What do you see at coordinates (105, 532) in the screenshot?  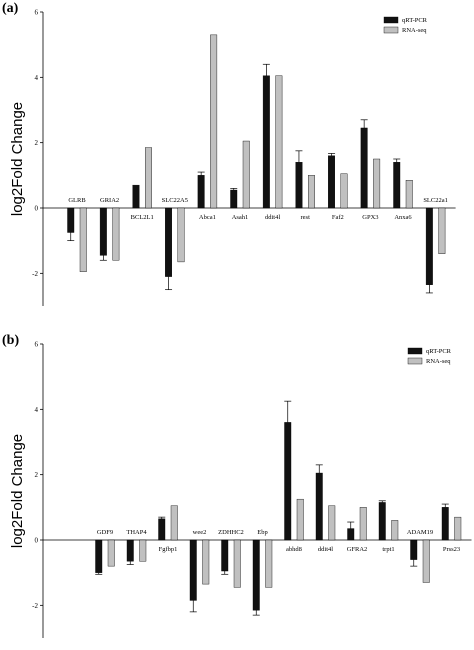 I see `category-label: GDF9` at bounding box center [105, 532].